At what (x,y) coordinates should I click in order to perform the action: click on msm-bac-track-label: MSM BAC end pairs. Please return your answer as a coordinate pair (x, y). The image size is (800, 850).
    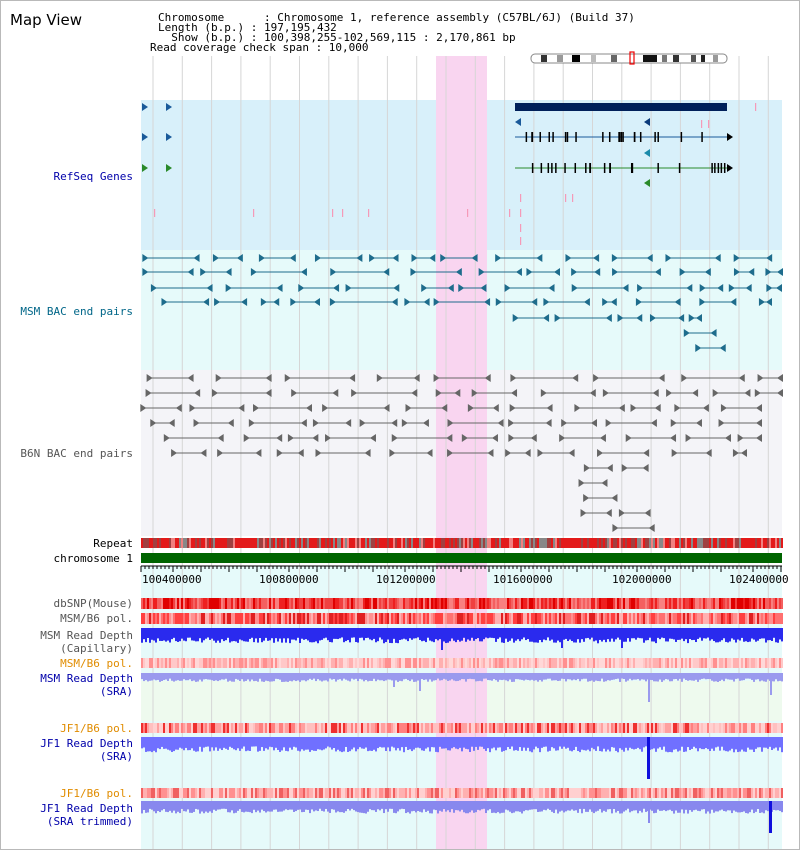
    Looking at the image, I should click on (76, 311).